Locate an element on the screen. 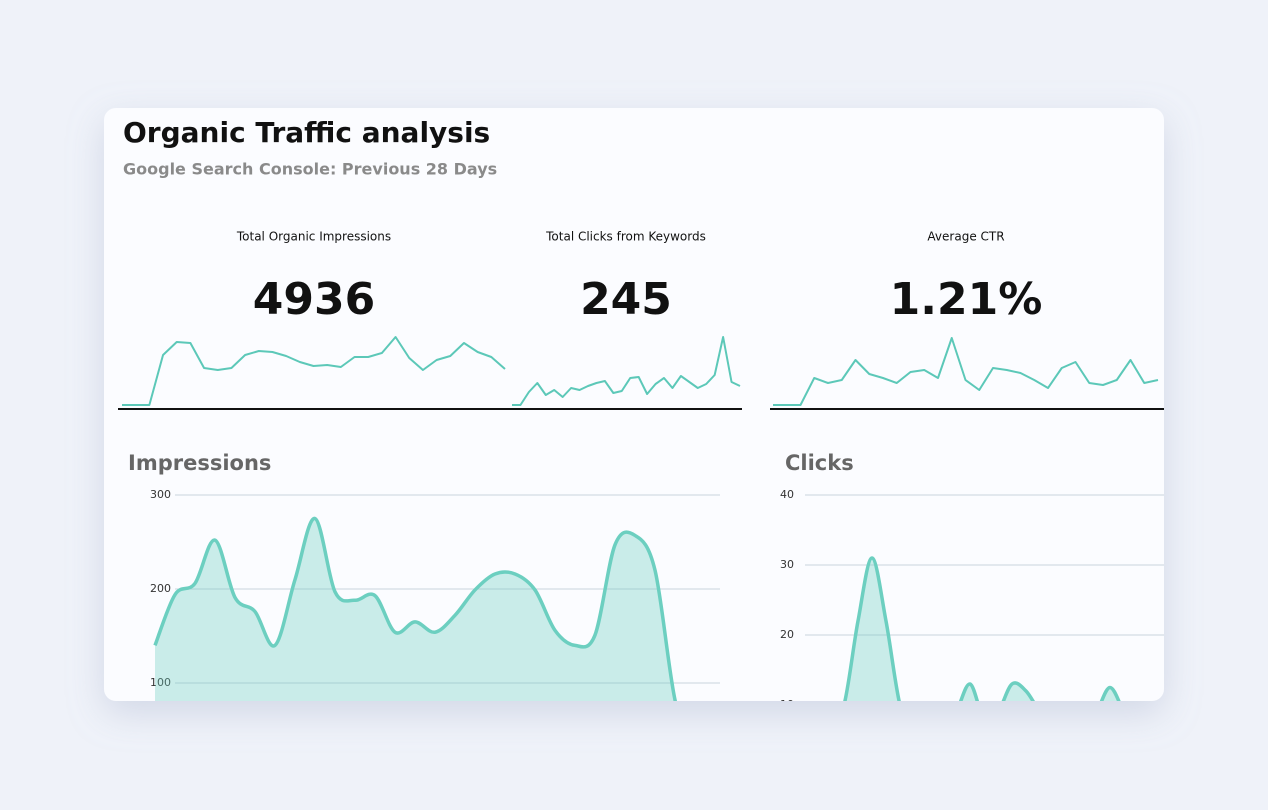 This screenshot has height=810, width=1268. kpi-title: Total Clicks from Keywords is located at coordinates (625, 237).